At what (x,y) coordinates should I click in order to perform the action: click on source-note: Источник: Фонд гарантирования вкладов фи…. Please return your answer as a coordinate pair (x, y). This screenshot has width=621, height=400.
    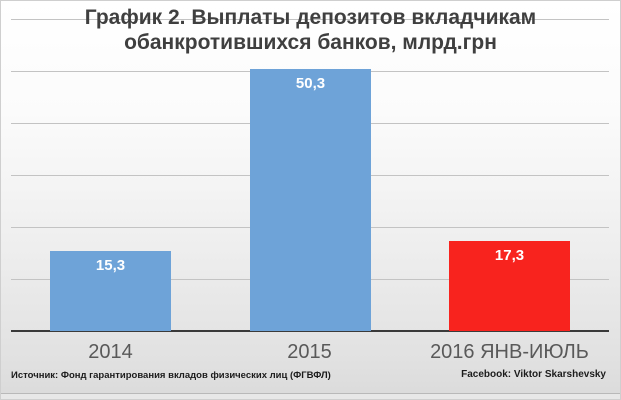
    Looking at the image, I should click on (171, 375).